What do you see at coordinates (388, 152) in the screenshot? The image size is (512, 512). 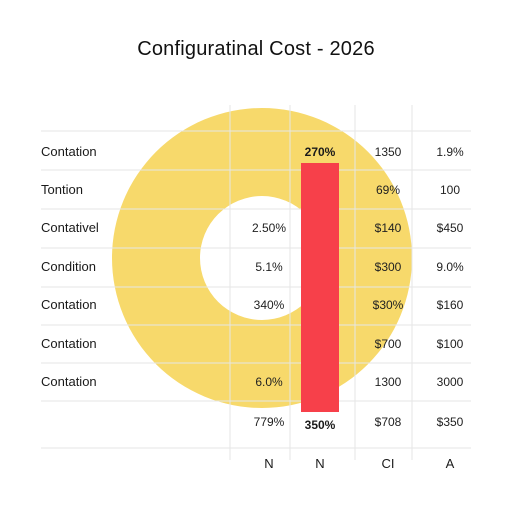 I see `table-cell: 1350` at bounding box center [388, 152].